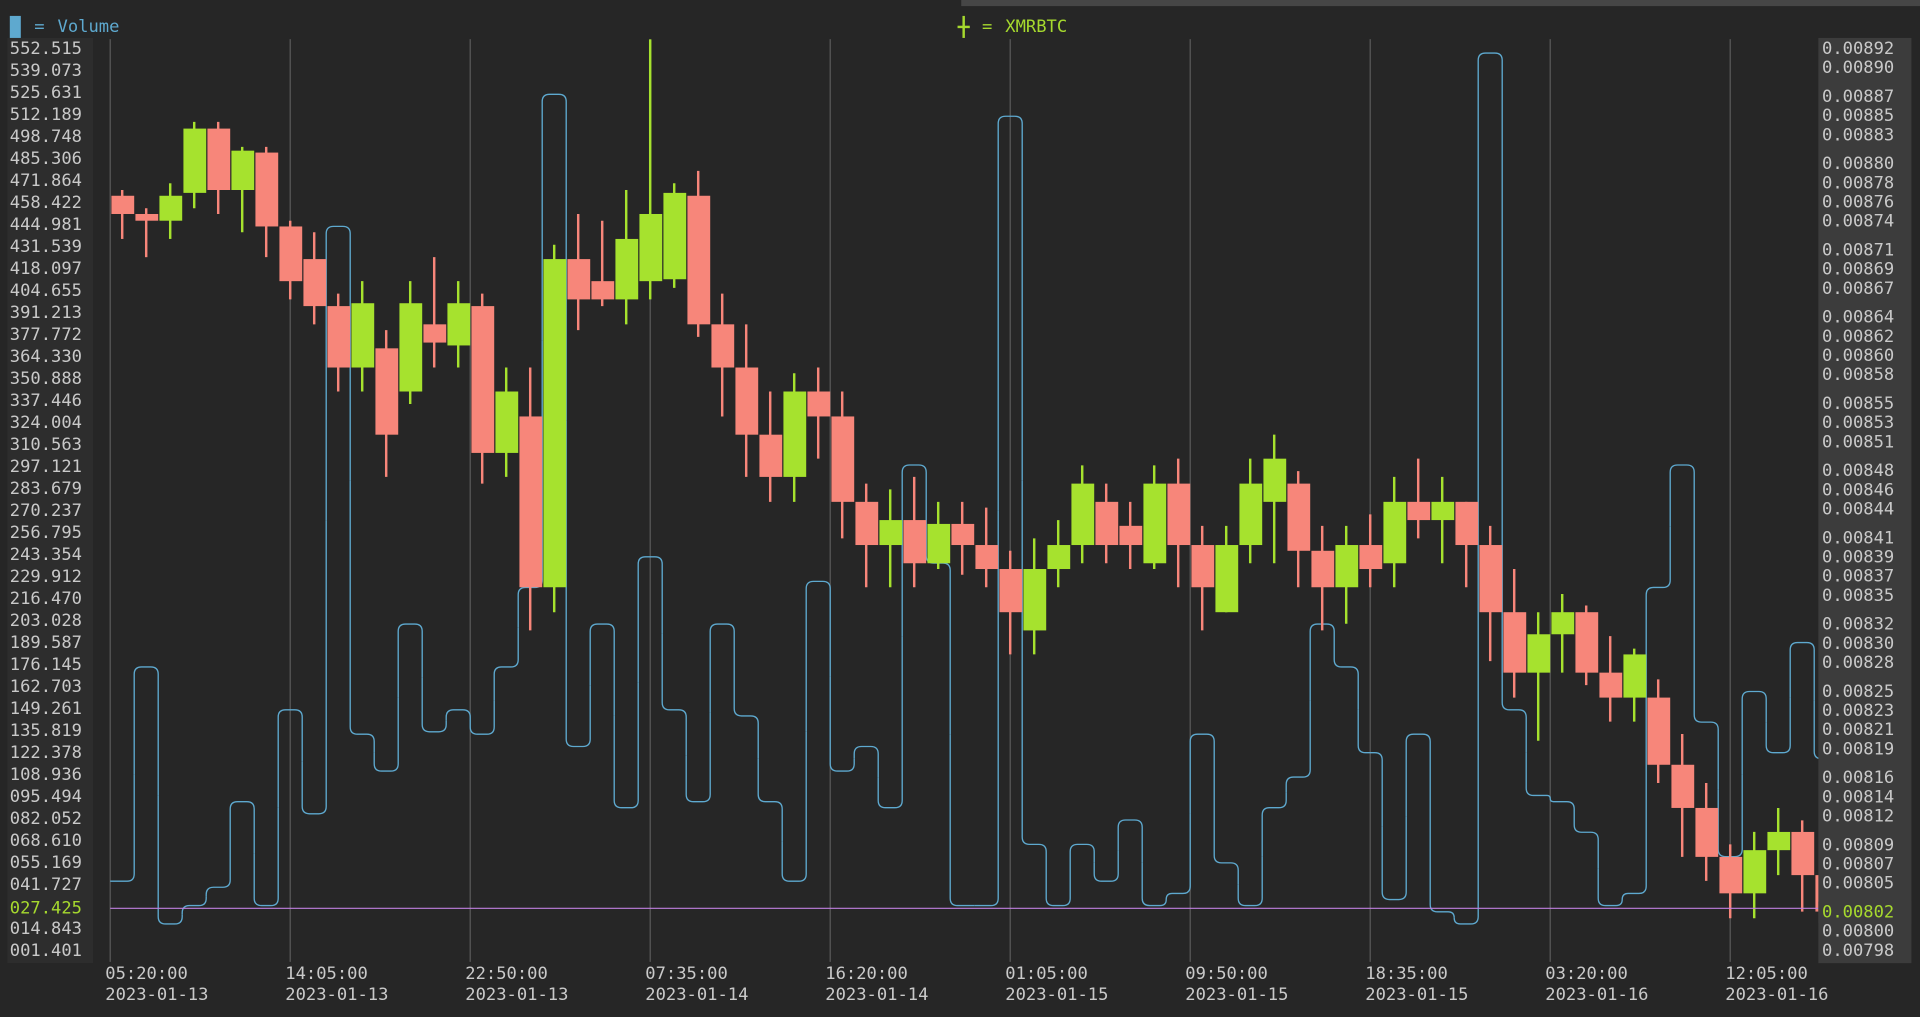 The image size is (1920, 1017). What do you see at coordinates (1858, 932) in the screenshot?
I see `y2-tick-label: 0.00800` at bounding box center [1858, 932].